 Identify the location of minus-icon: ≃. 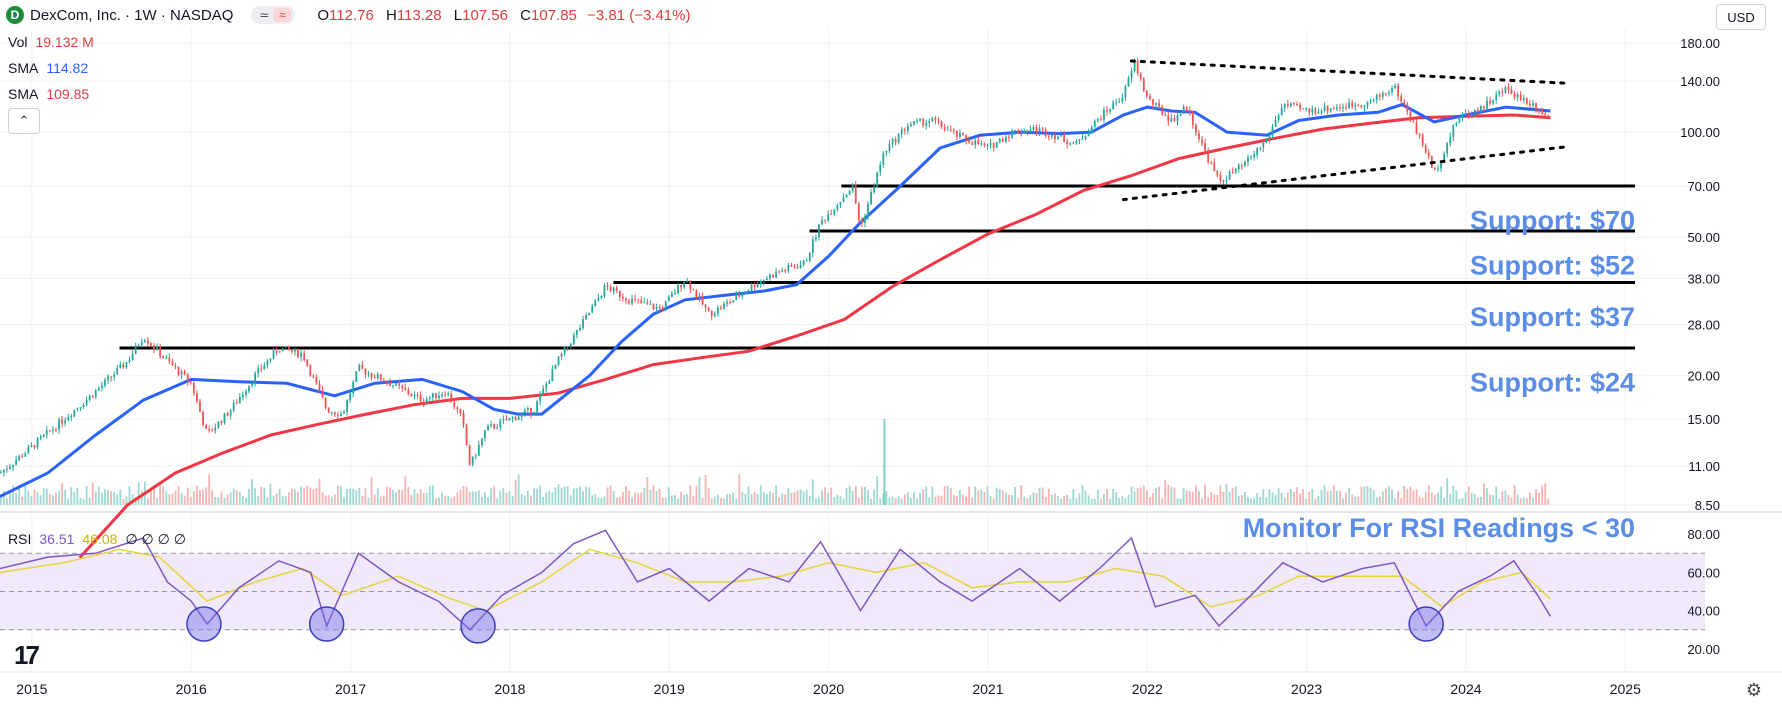
(264, 15).